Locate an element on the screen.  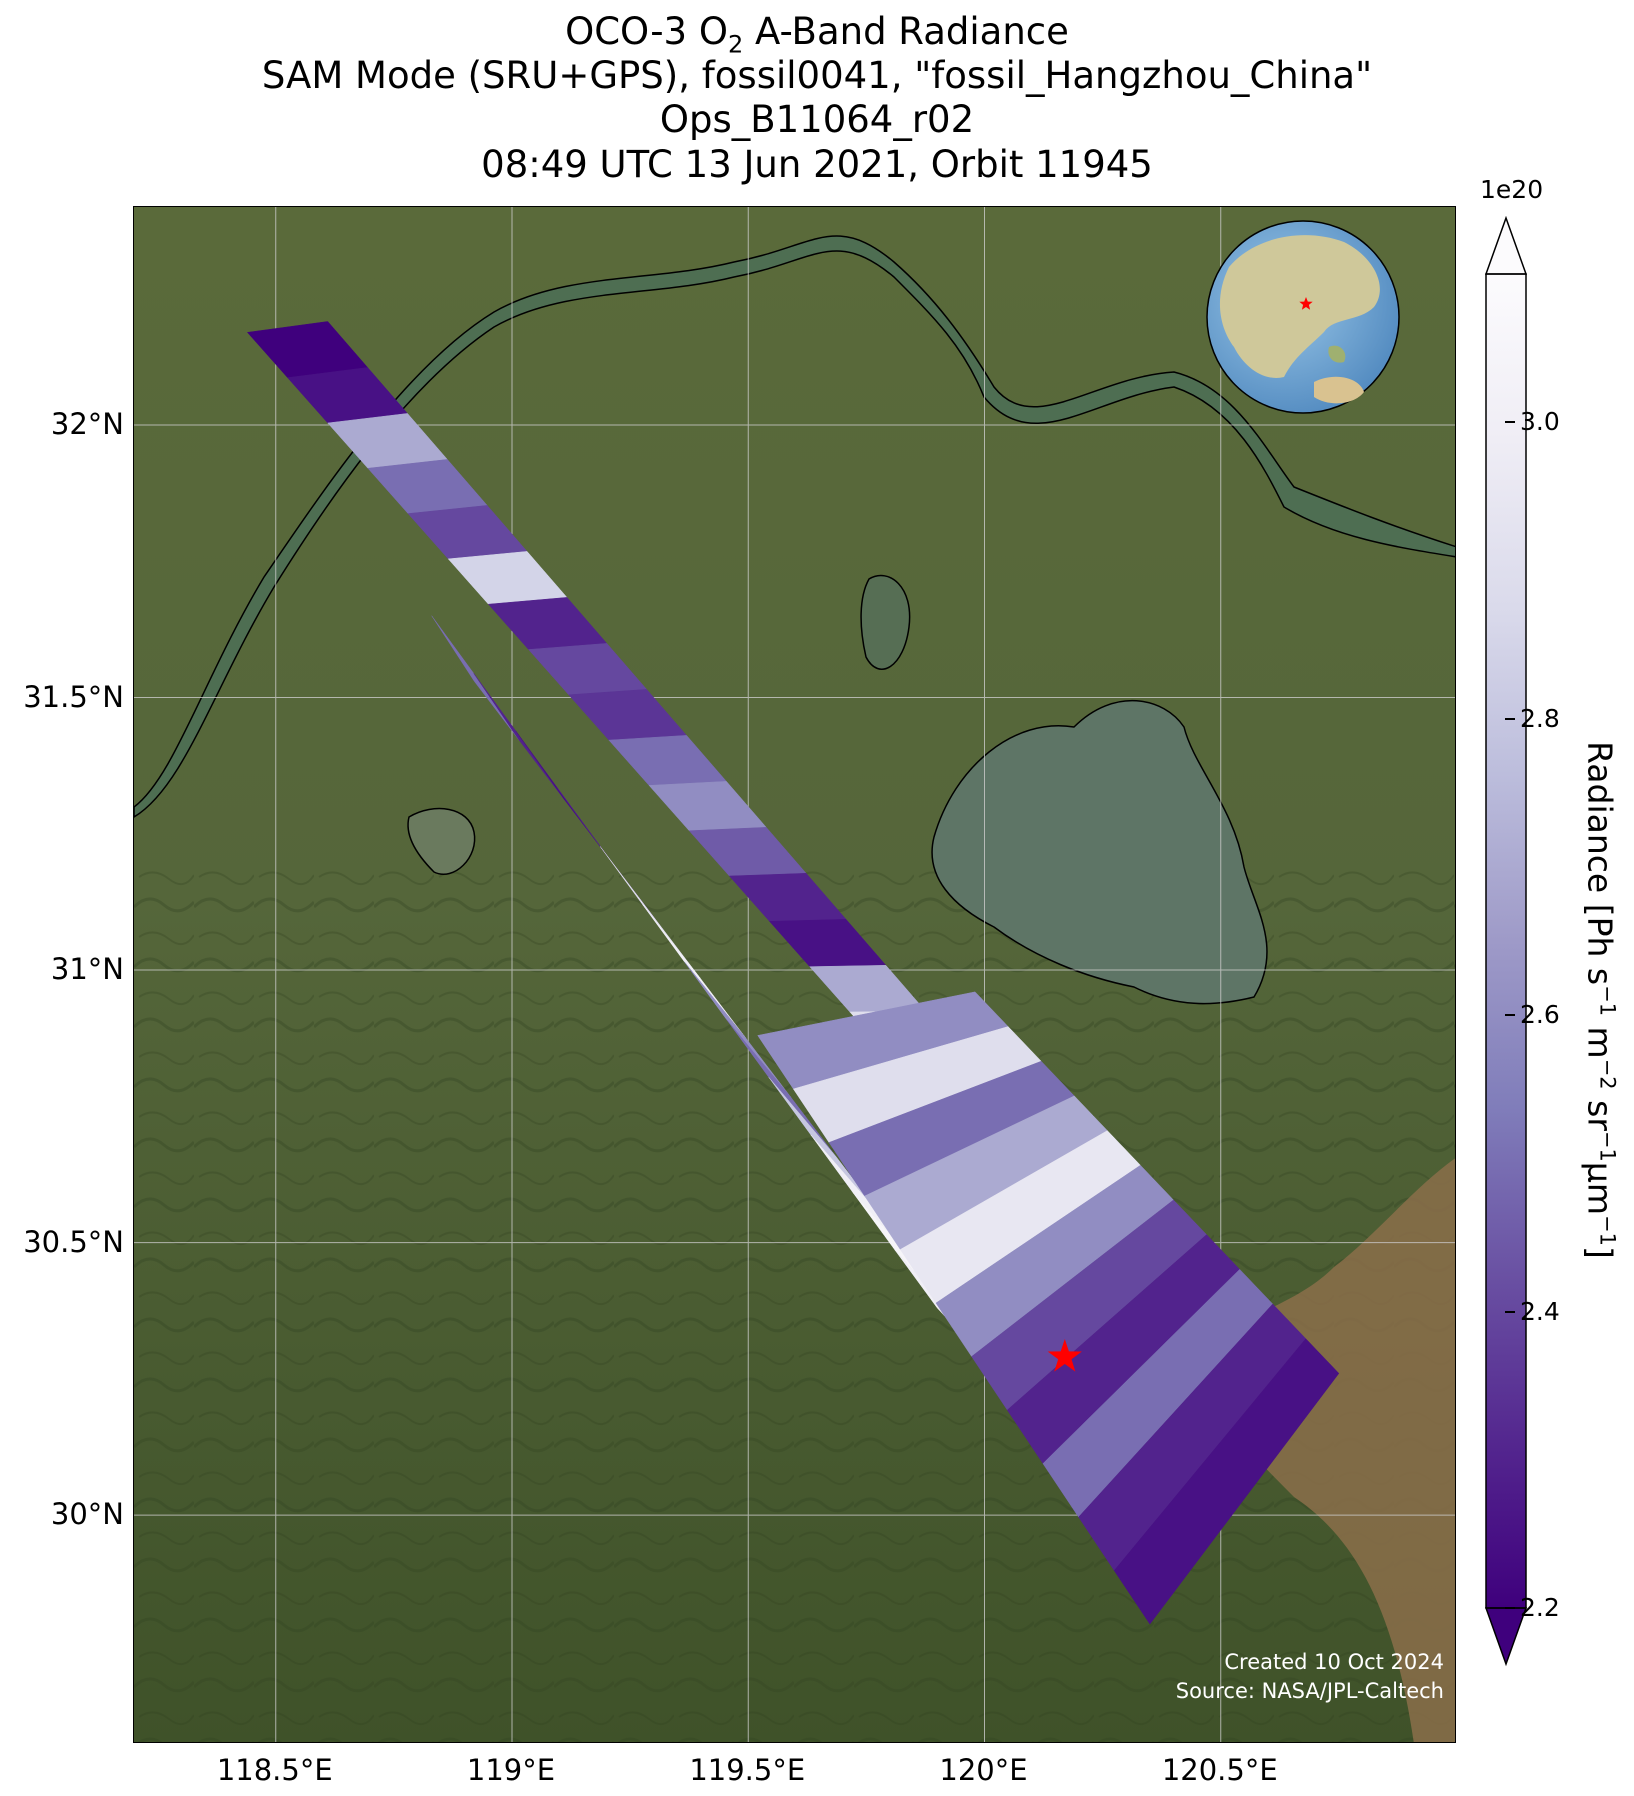
title-line-1: OCO-3 O2 A-Band Radiance is located at coordinates (817, 34).